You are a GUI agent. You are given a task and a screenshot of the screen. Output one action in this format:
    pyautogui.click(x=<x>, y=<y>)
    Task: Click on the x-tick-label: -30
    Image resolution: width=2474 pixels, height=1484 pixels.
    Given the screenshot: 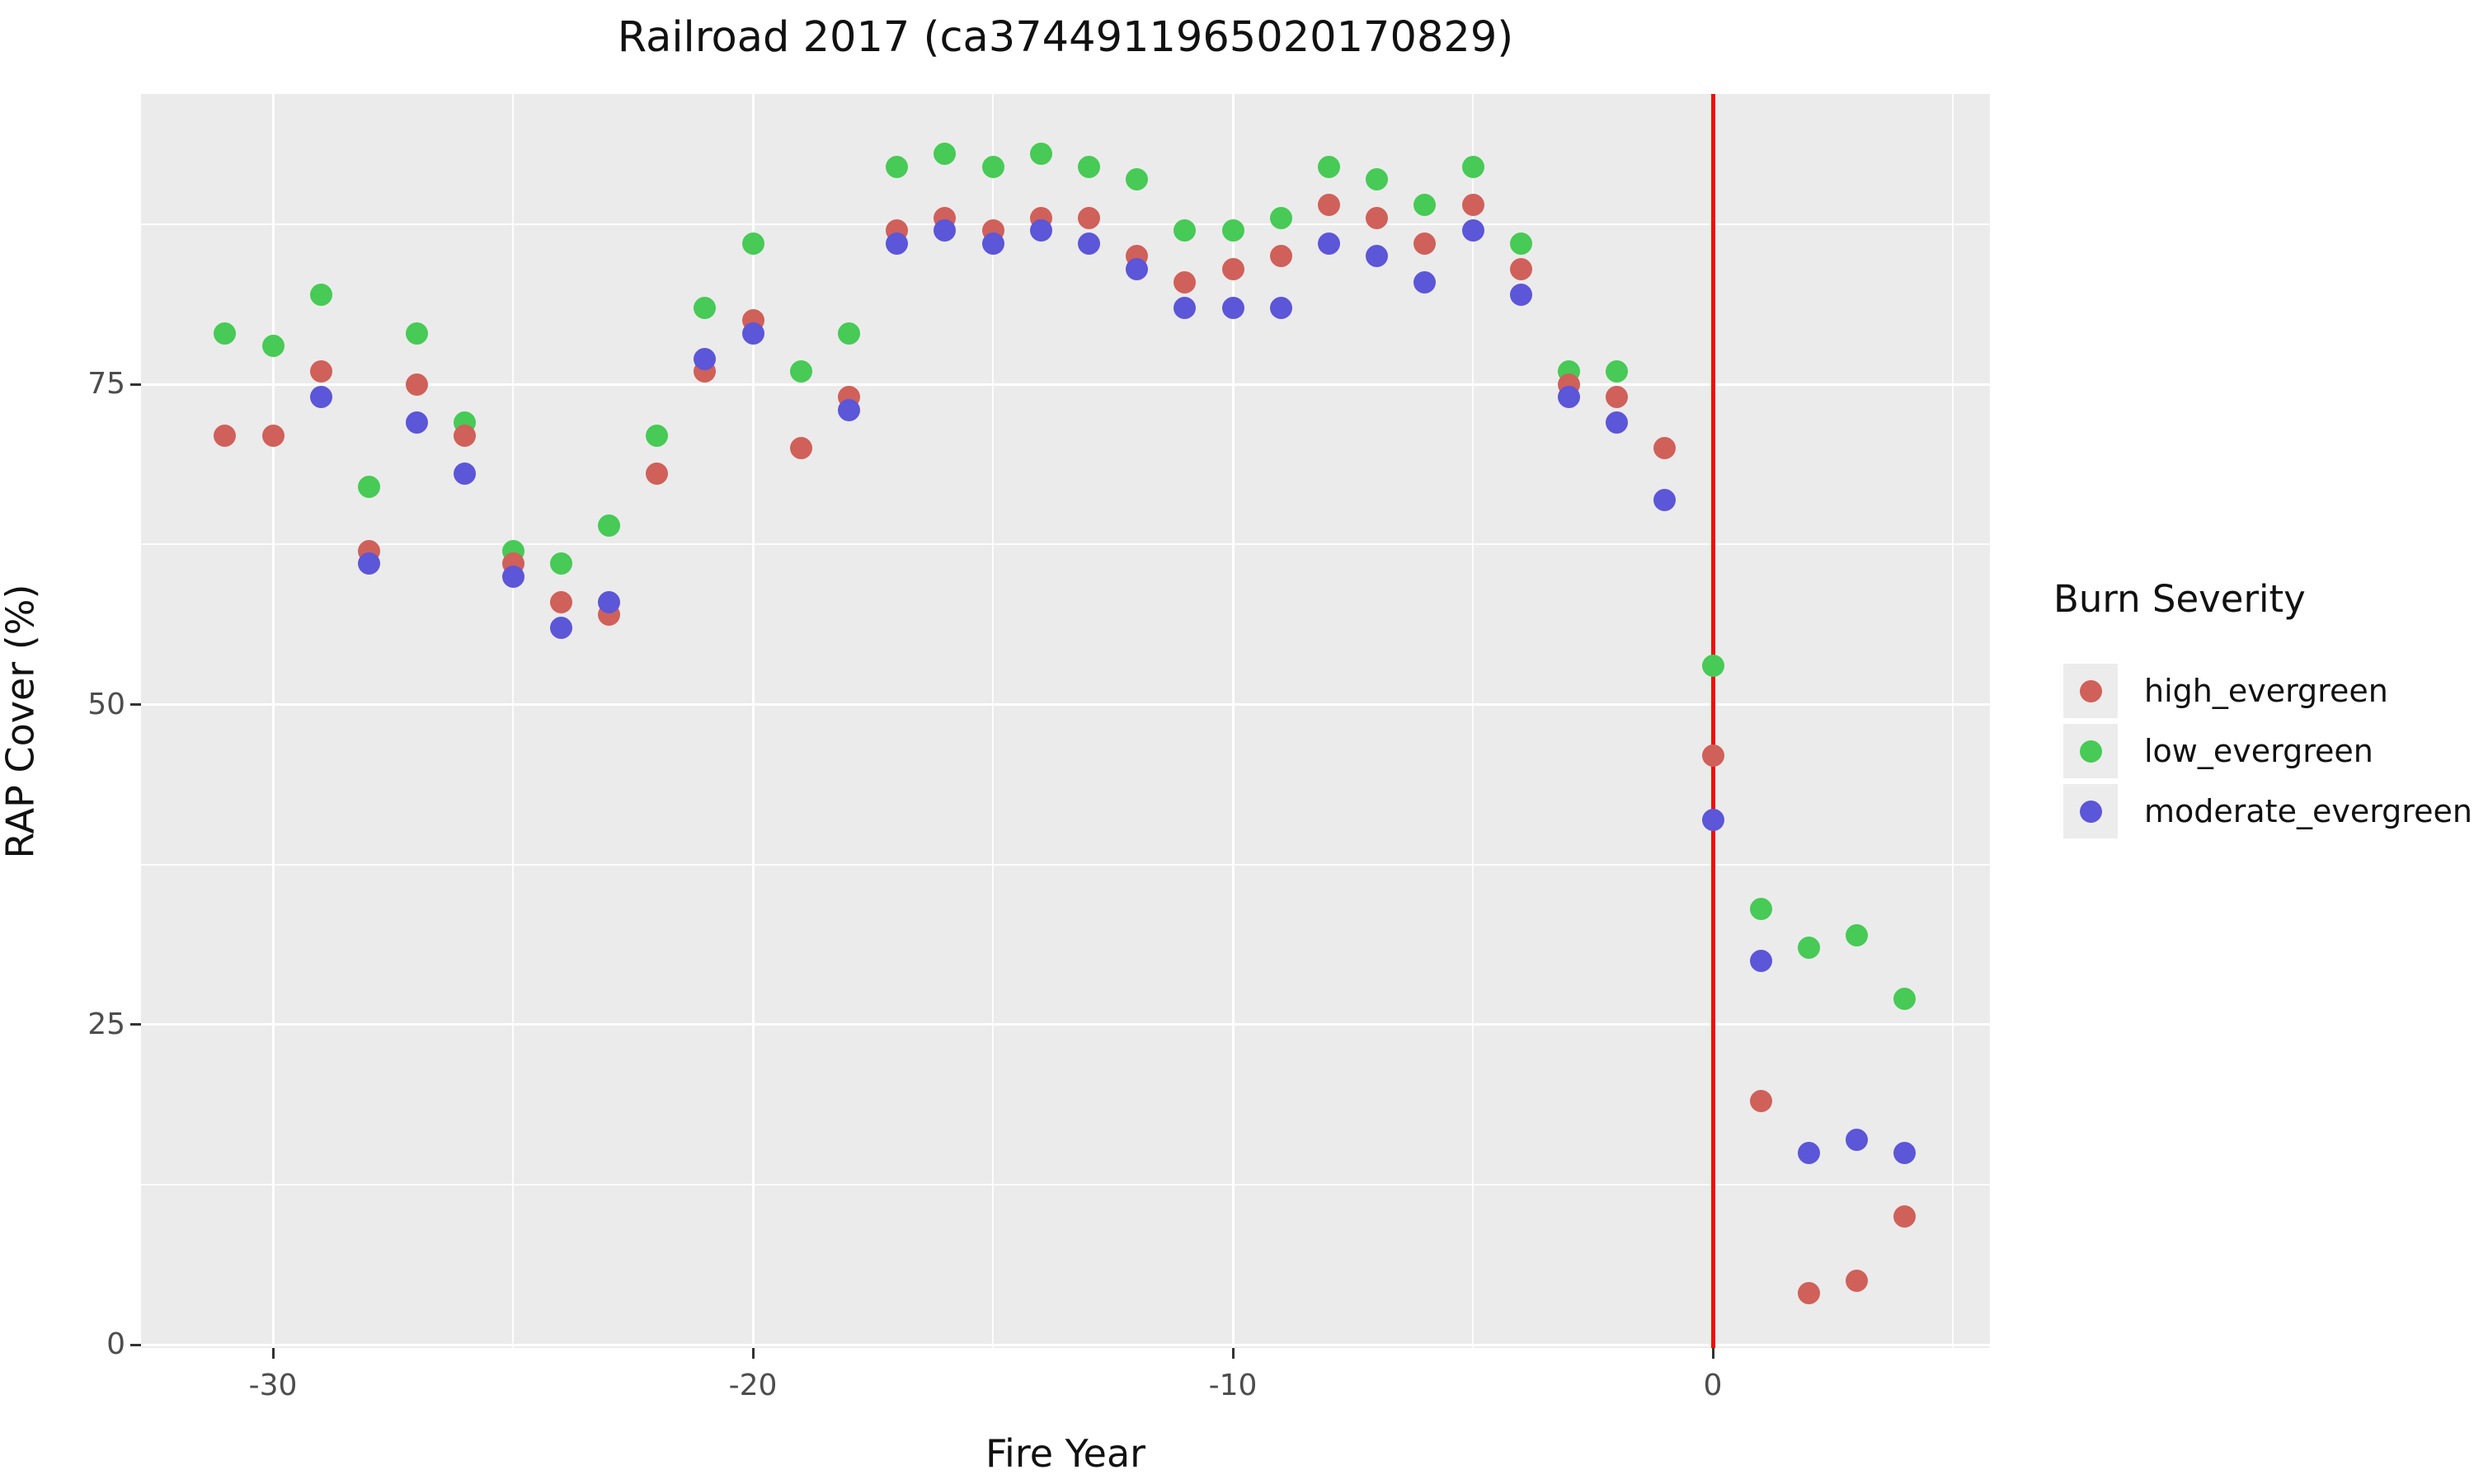 What is the action you would take?
    pyautogui.click(x=273, y=1385)
    